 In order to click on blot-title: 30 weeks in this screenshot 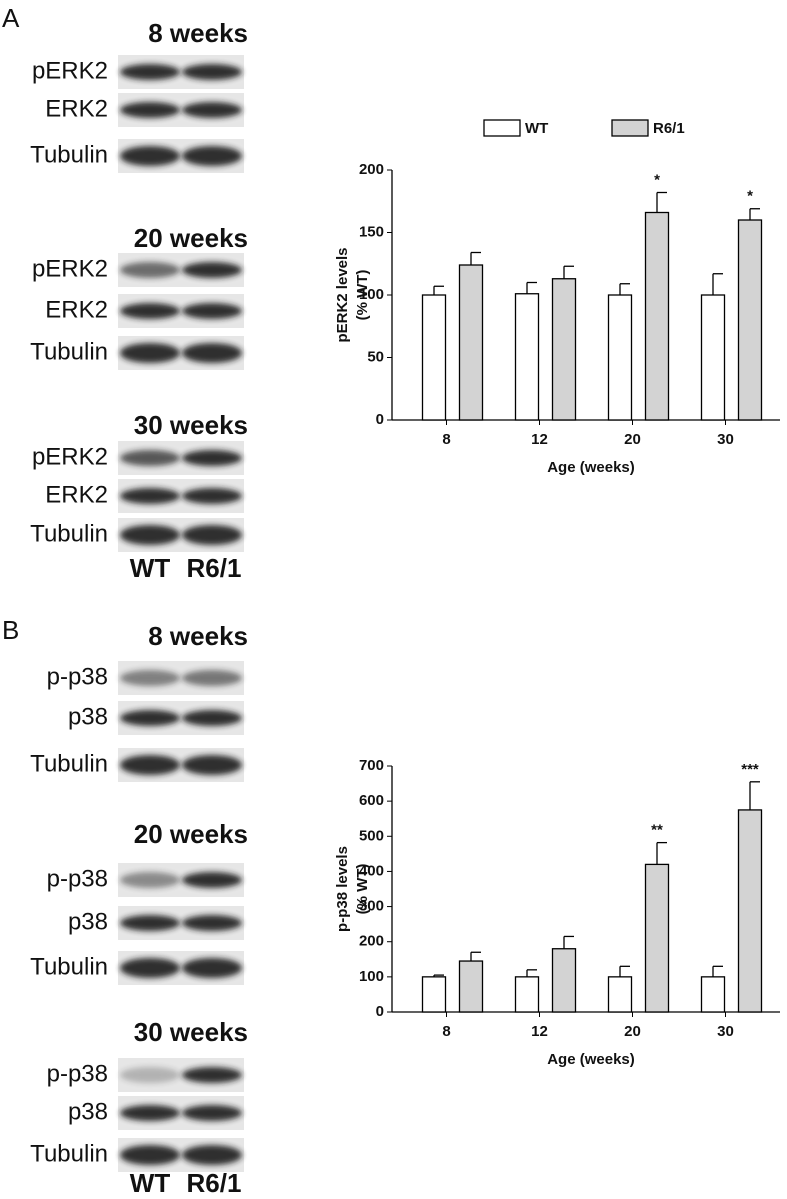, I will do `click(191, 425)`.